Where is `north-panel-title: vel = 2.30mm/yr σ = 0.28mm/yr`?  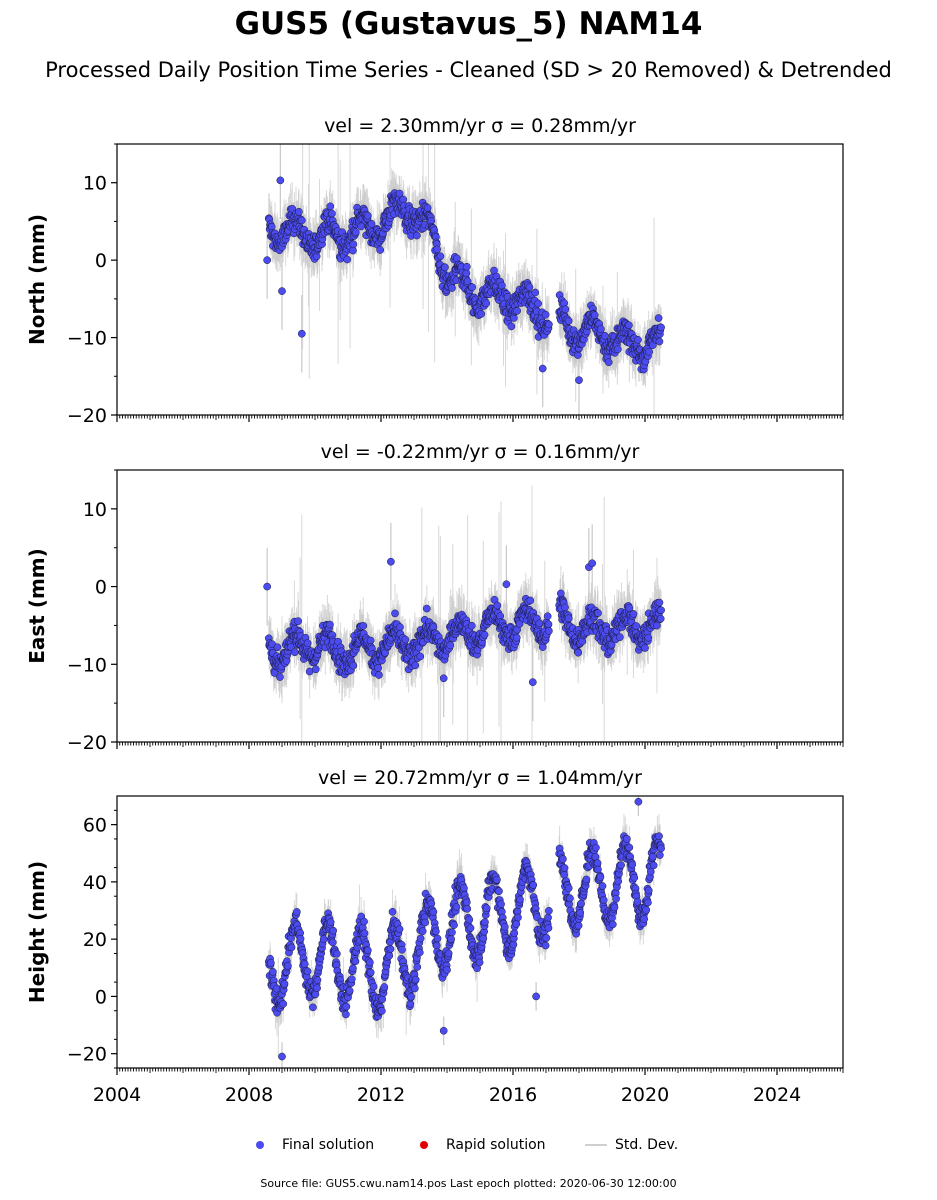 north-panel-title: vel = 2.30mm/yr σ = 0.28mm/yr is located at coordinates (480, 126).